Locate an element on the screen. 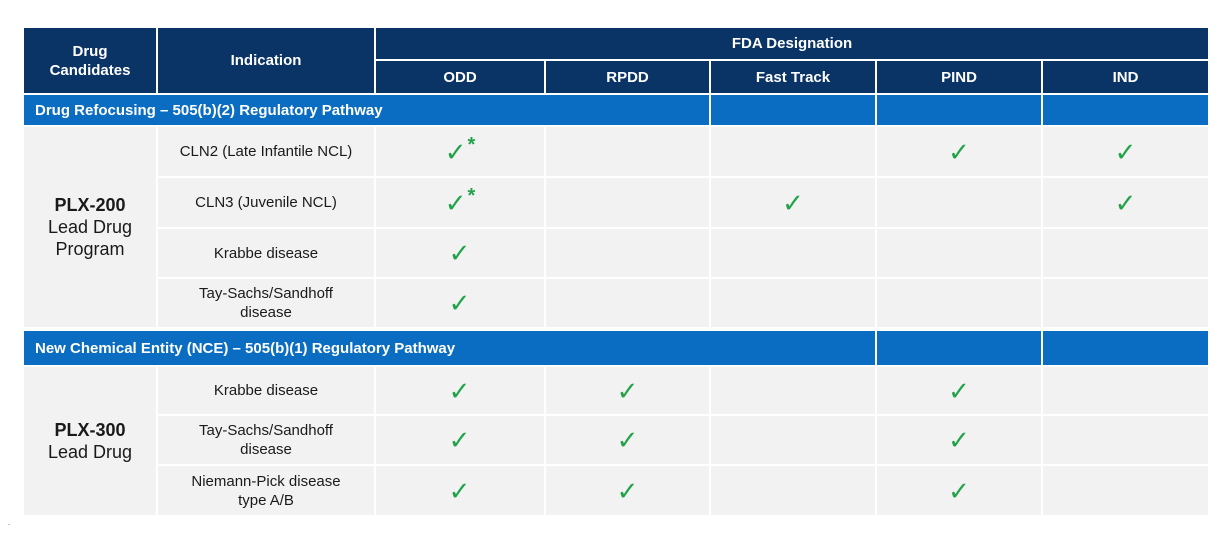 The width and height of the screenshot is (1232, 550). drug-cell-plx-300: PLX-300 Lead Drug is located at coordinates (90, 441).